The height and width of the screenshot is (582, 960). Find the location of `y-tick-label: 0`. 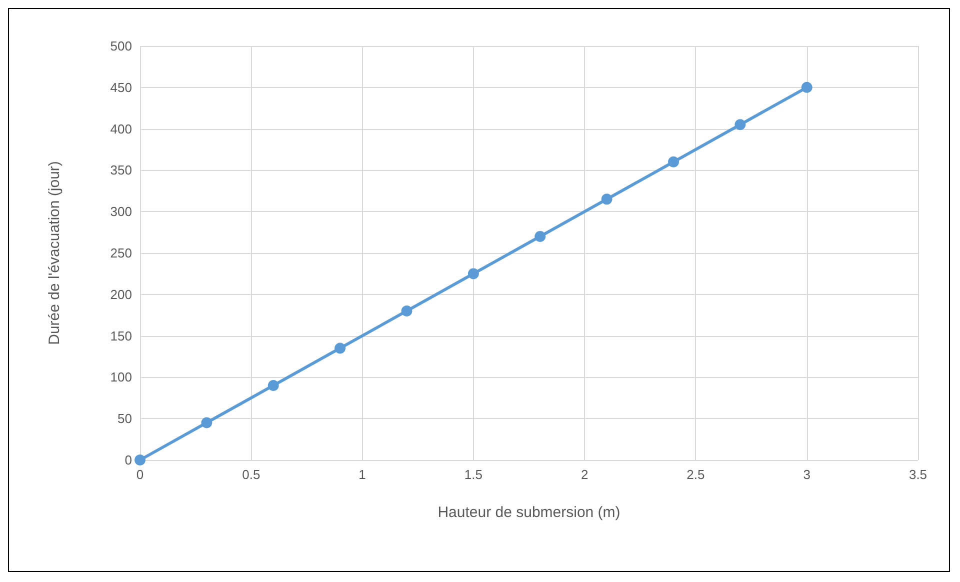

y-tick-label: 0 is located at coordinates (128, 460).